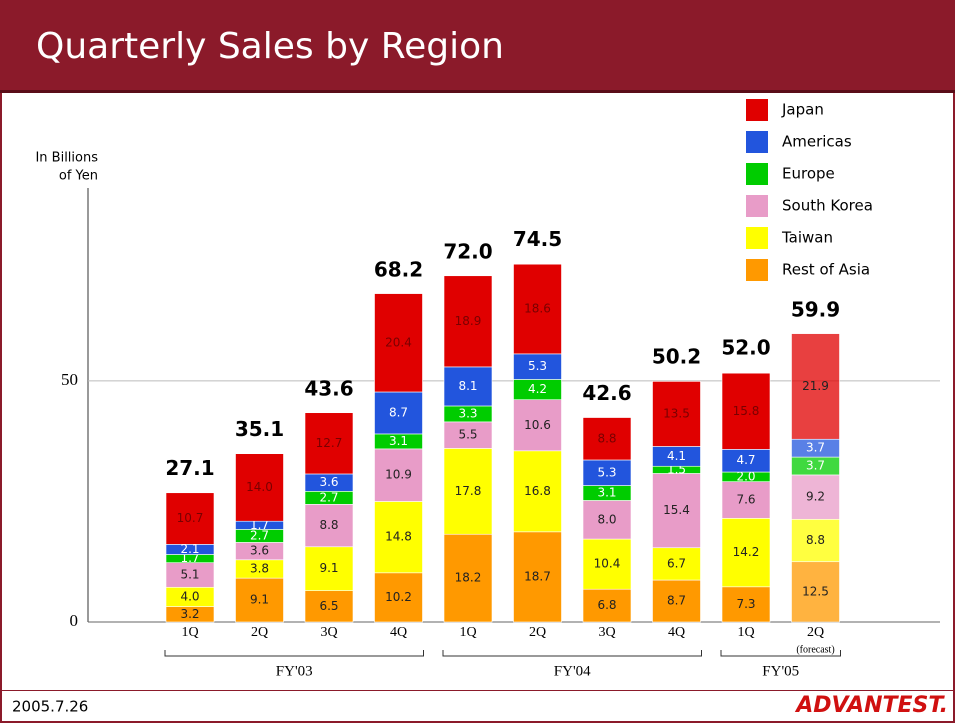 The height and width of the screenshot is (723, 955). What do you see at coordinates (398, 270) in the screenshot?
I see `total-label: 68.2` at bounding box center [398, 270].